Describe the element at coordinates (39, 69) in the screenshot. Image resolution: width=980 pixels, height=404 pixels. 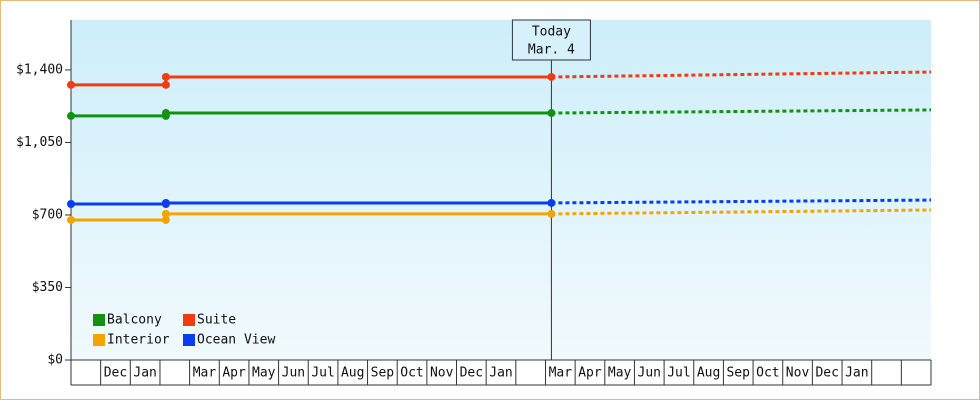
I see `y-tick-label: $1,400` at that location.